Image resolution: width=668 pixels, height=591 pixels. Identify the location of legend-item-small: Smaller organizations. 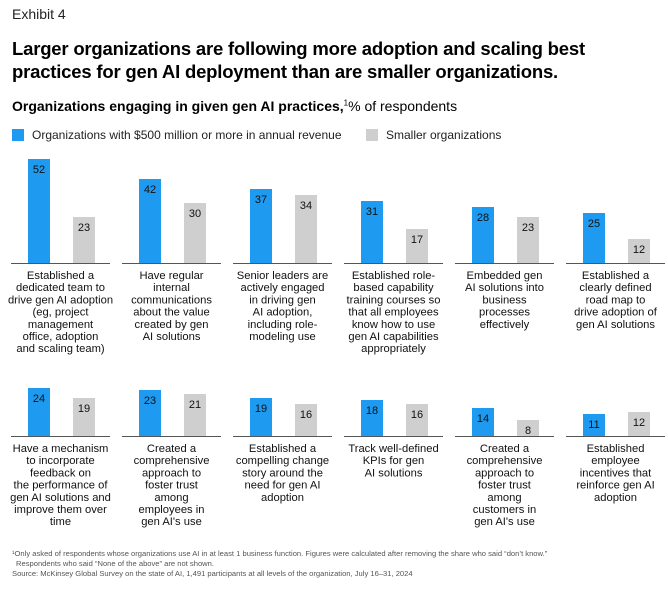
(433, 135).